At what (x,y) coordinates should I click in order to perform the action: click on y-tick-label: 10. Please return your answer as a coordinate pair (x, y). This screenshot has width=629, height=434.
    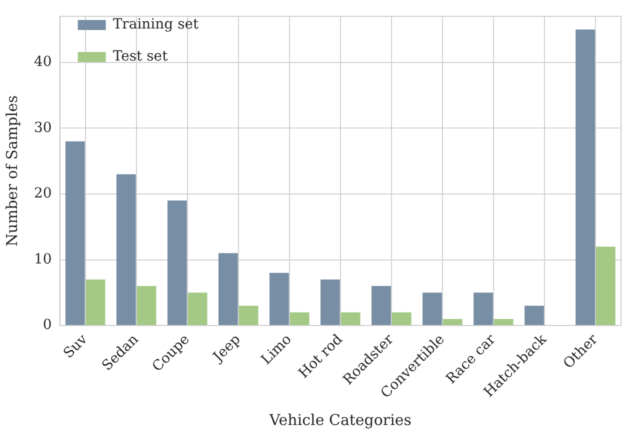
    Looking at the image, I should click on (43, 259).